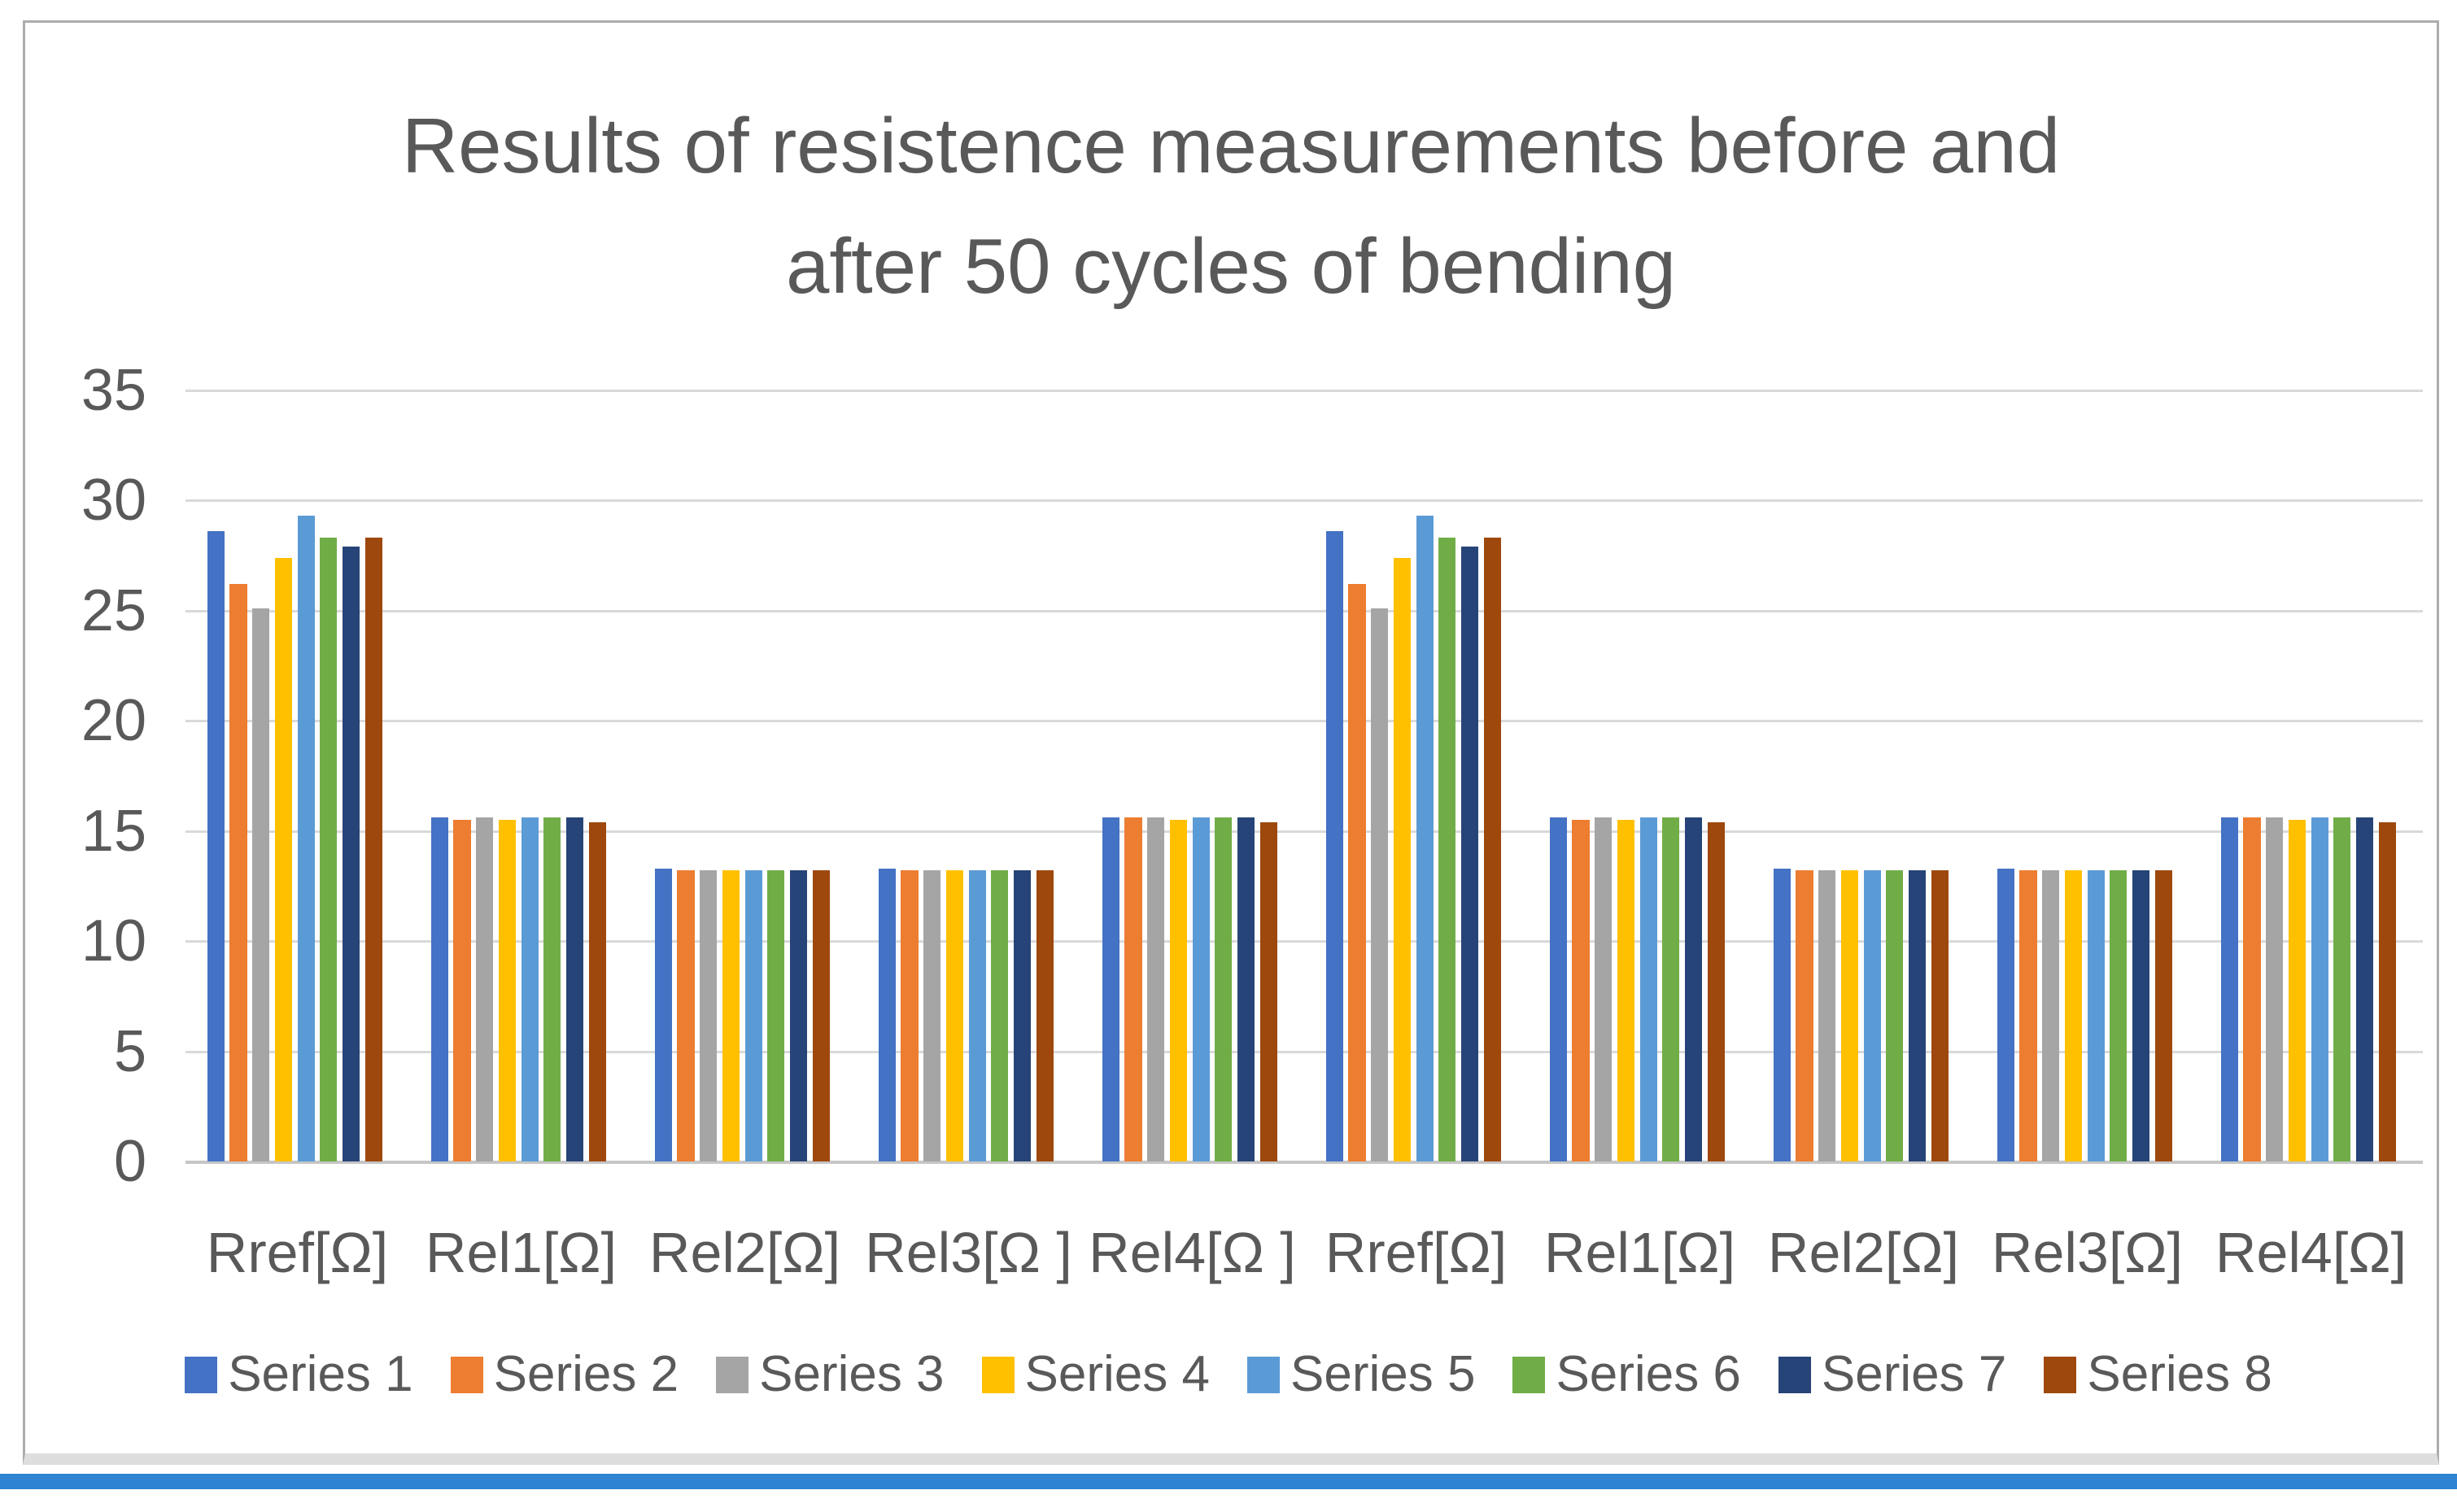 This screenshot has height=1512, width=2457. I want to click on legend-item-series-3: Series 3, so click(830, 1374).